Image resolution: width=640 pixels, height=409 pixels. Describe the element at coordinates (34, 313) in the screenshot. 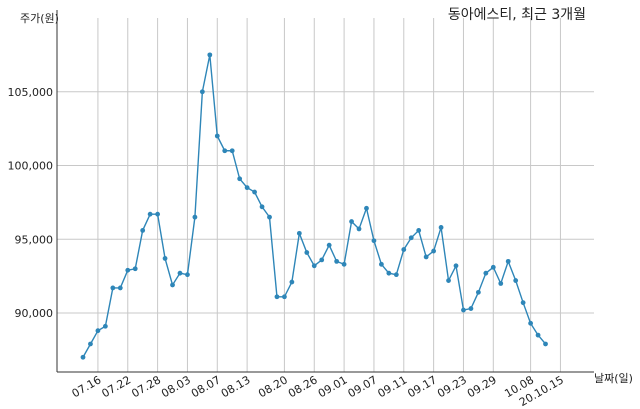

I see `y-tick-label: 90,000` at that location.